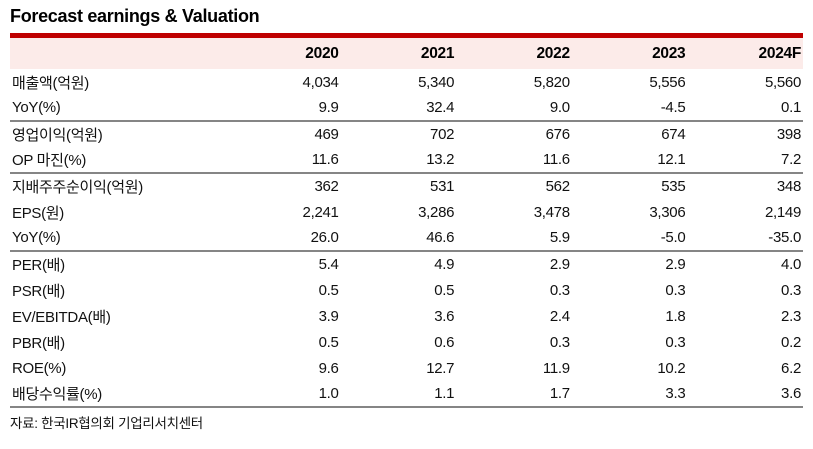 This screenshot has height=449, width=813. Describe the element at coordinates (406, 316) in the screenshot. I see `table-row: EV/EBITDA(배) 3.9 3.6 2.4 1.8 2.3` at that location.